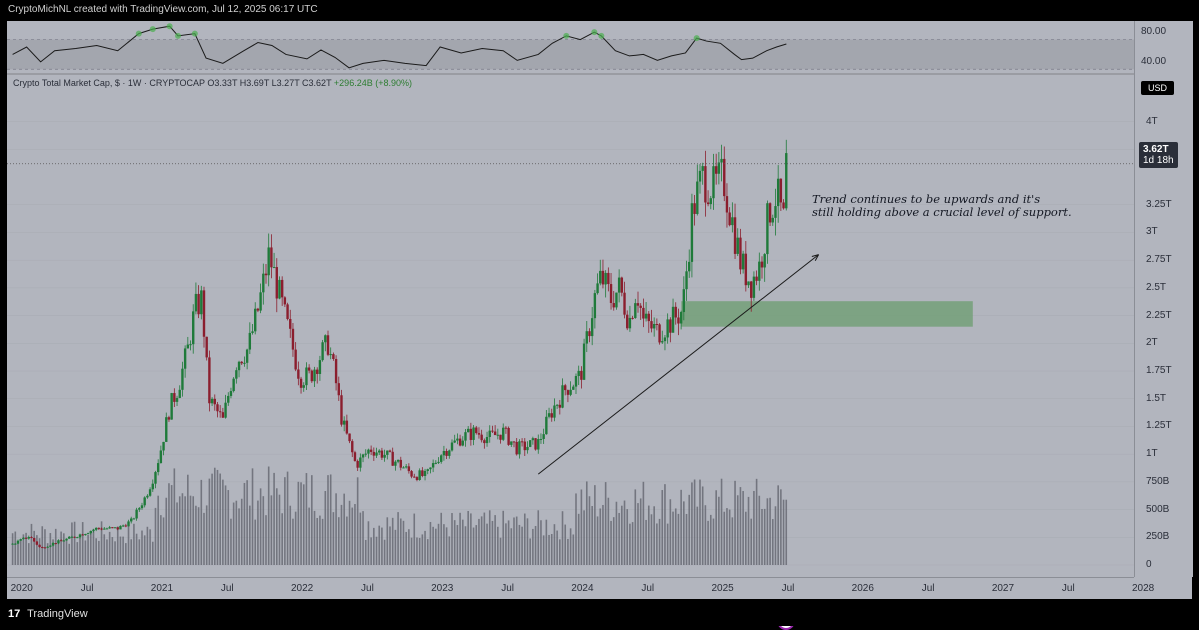 The height and width of the screenshot is (630, 1199). What do you see at coordinates (570, 54) in the screenshot?
I see `rsi-band` at bounding box center [570, 54].